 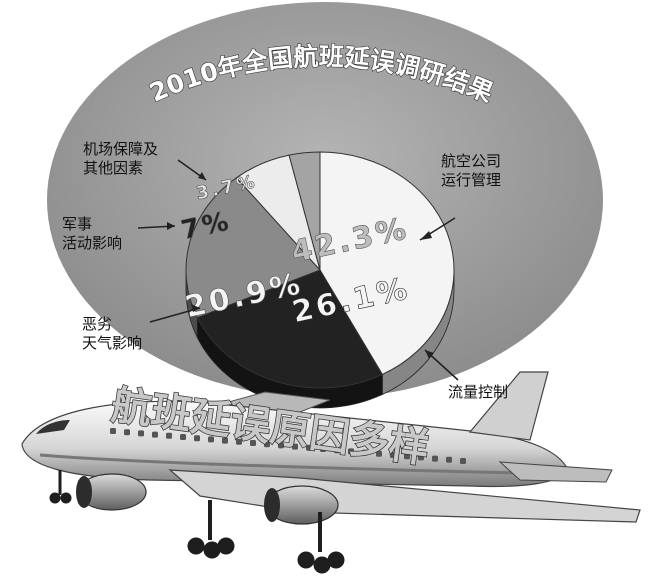 I want to click on leader-arrow-airline, so click(x=426, y=235).